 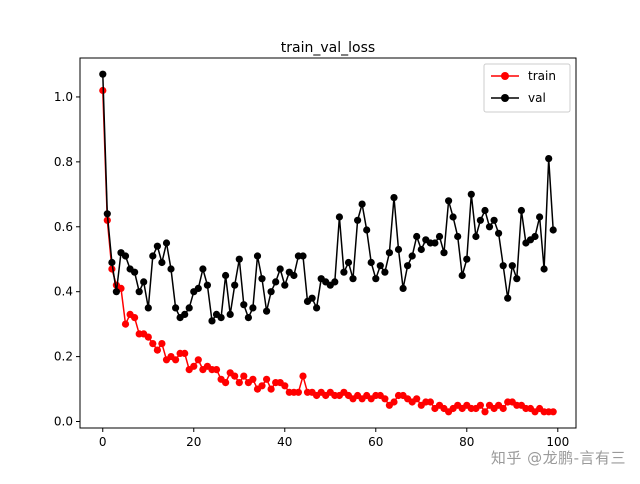 I want to click on y-tick-label: 0.6, so click(x=63, y=227).